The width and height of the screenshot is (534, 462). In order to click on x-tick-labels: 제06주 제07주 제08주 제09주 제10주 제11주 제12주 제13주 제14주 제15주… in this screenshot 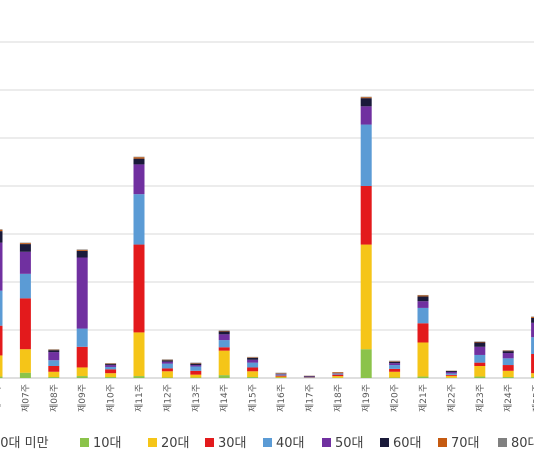, I will do `click(267, 398)`.